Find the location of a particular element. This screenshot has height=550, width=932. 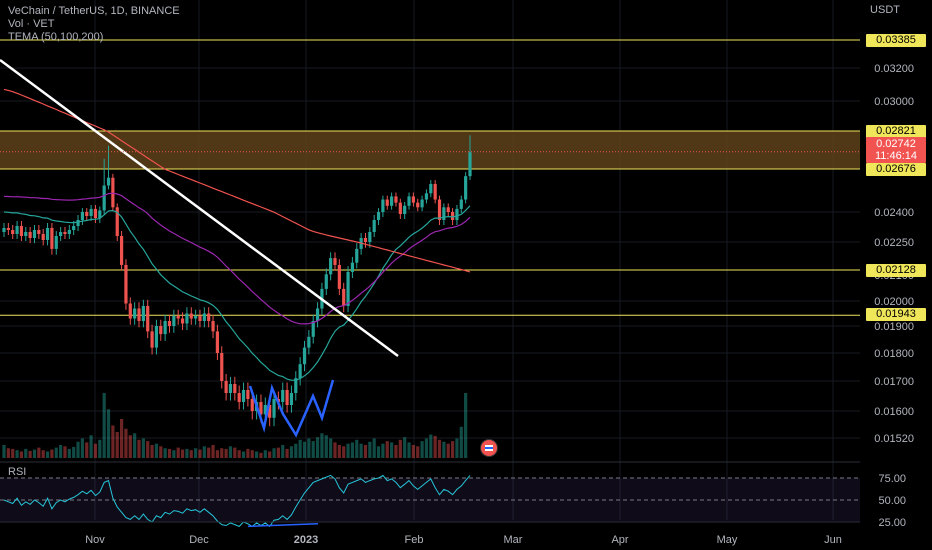

price-level-badge-3: 0.02676 is located at coordinates (896, 169).